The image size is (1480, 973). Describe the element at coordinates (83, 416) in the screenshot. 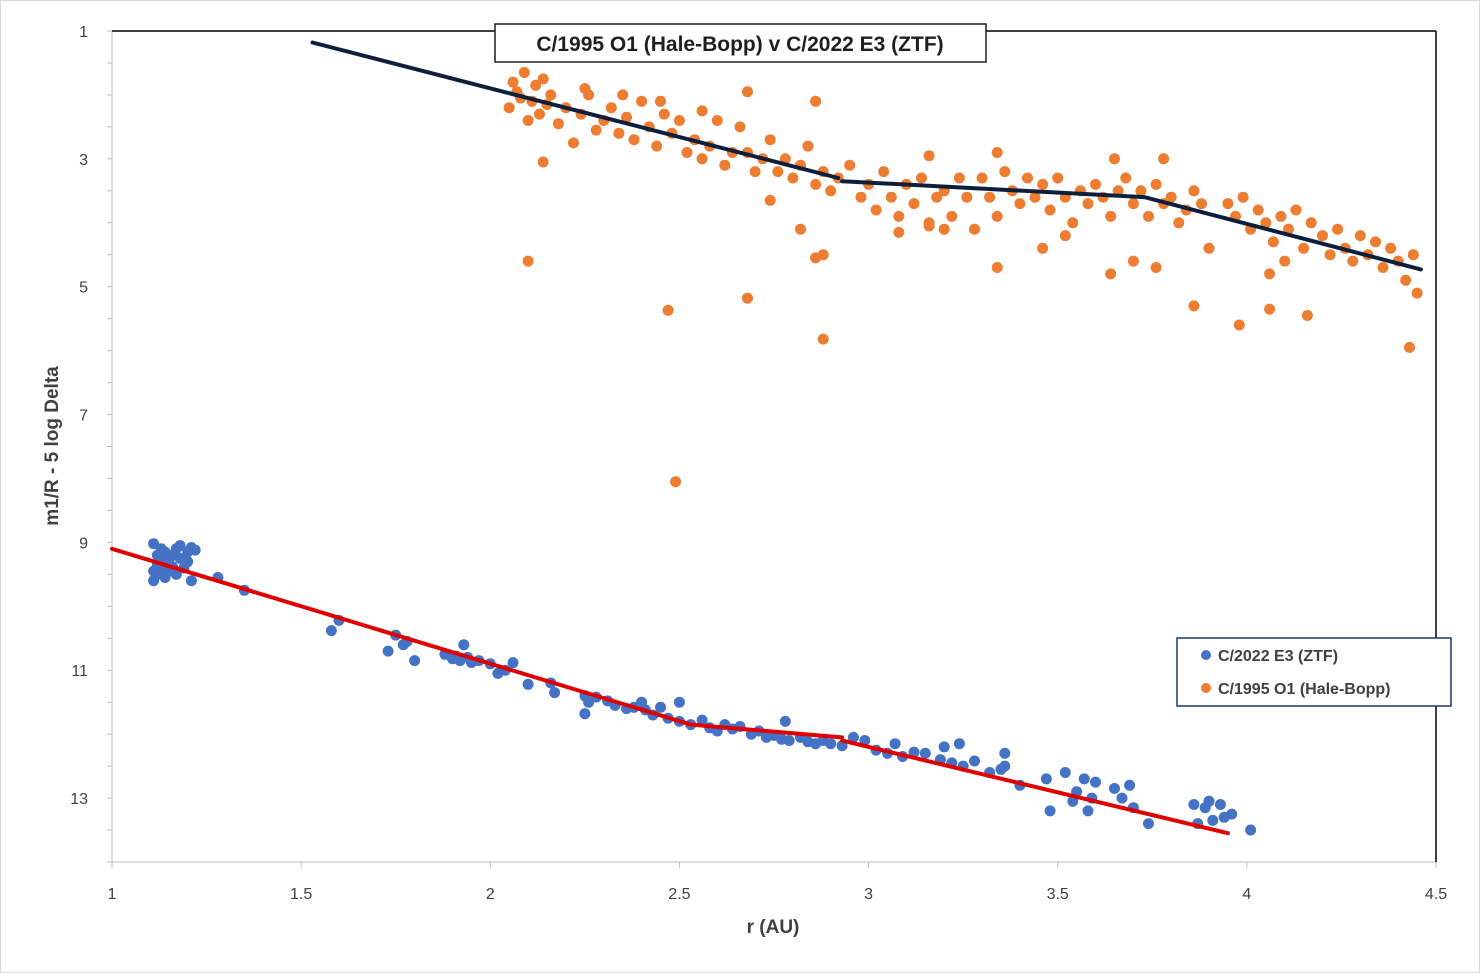

I see `y-tick-label: 7` at that location.